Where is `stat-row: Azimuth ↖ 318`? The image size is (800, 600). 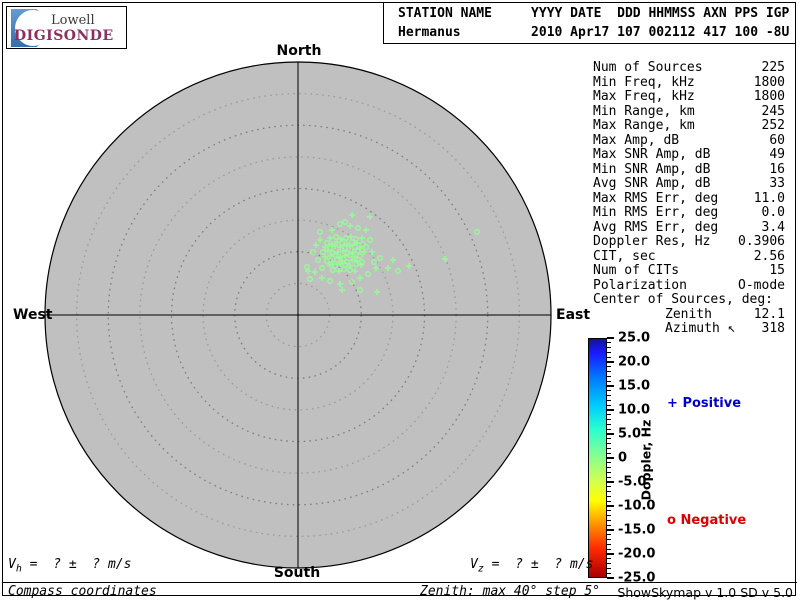
stat-row: Azimuth ↖ 318 is located at coordinates (689, 329).